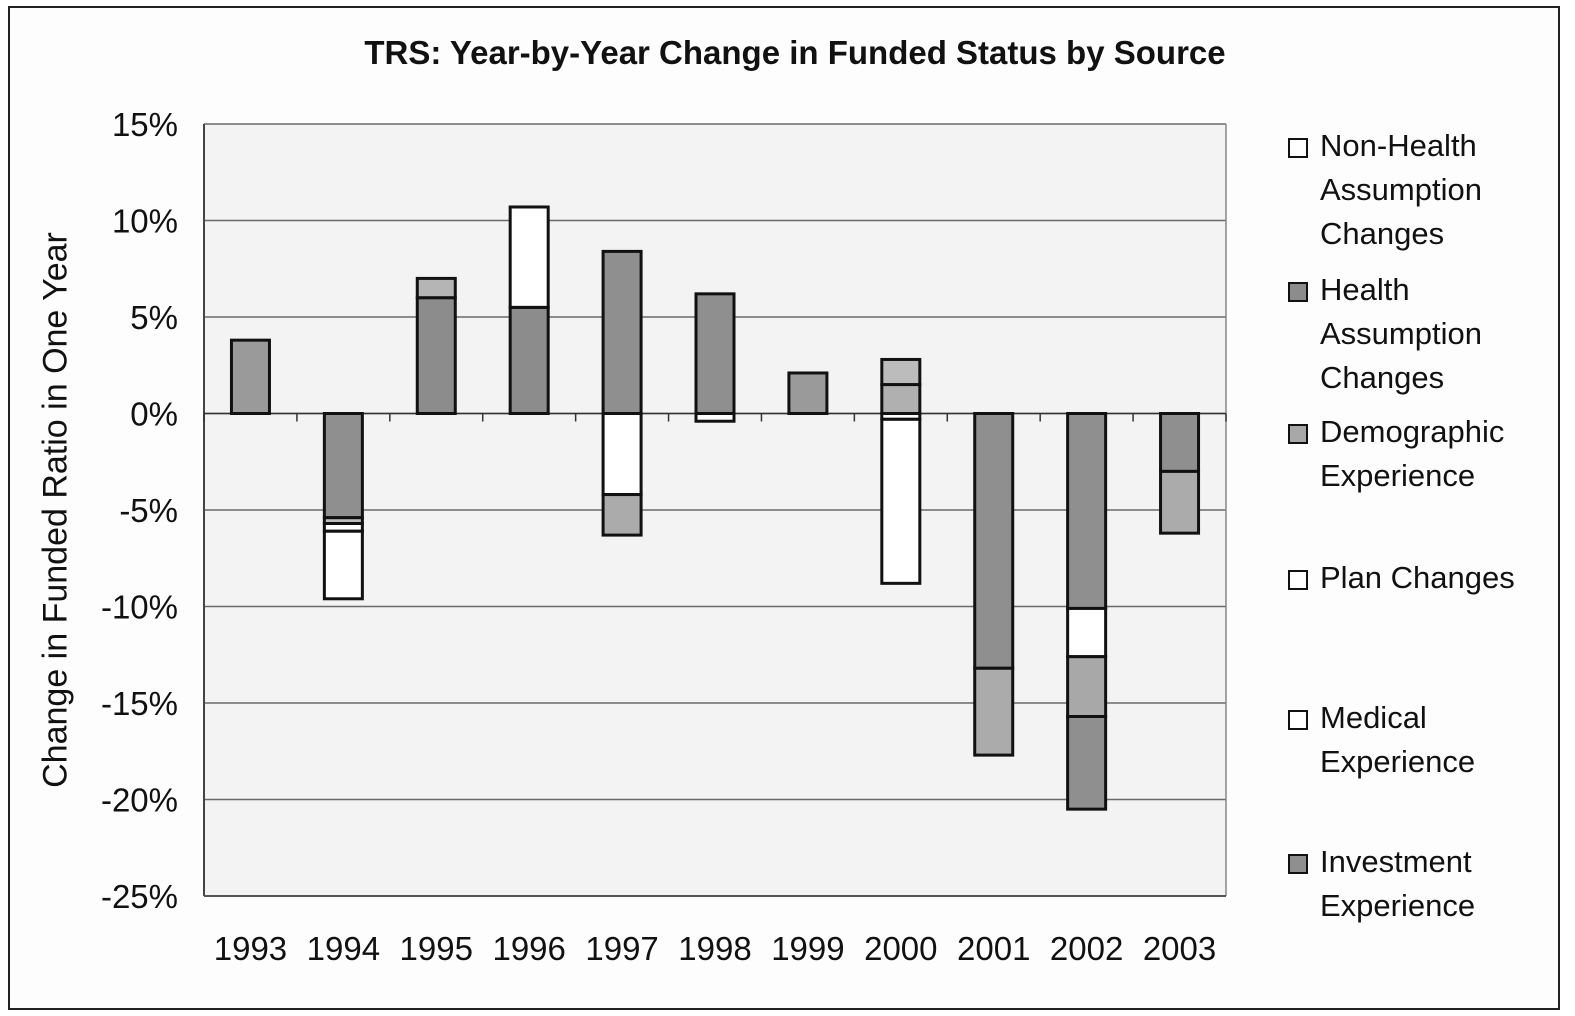  What do you see at coordinates (993, 948) in the screenshot?
I see `x-tick-label: 2001` at bounding box center [993, 948].